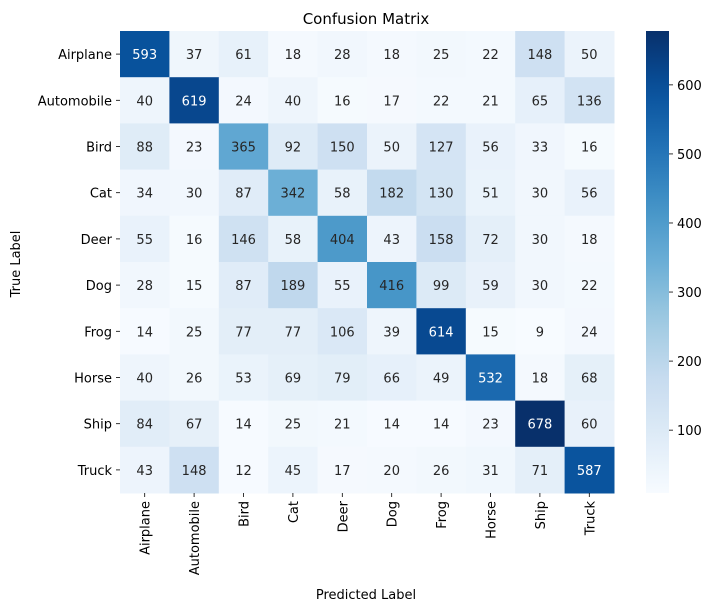  What do you see at coordinates (539, 425) in the screenshot?
I see `cell-value-label: 678` at bounding box center [539, 425].